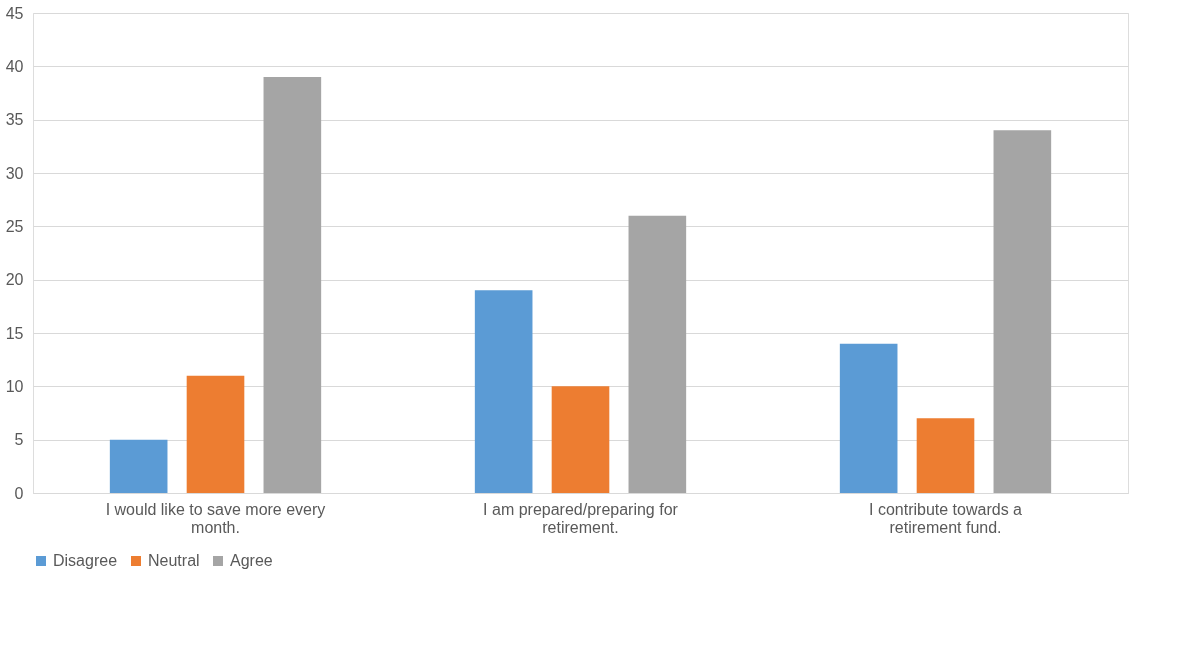  What do you see at coordinates (14, 173) in the screenshot?
I see `y-tick-label: 30` at bounding box center [14, 173].